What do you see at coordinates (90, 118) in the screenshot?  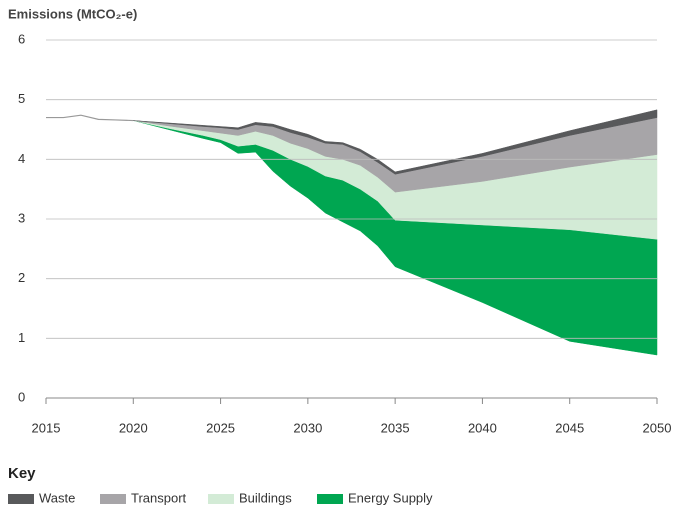 I see `historical-line` at bounding box center [90, 118].